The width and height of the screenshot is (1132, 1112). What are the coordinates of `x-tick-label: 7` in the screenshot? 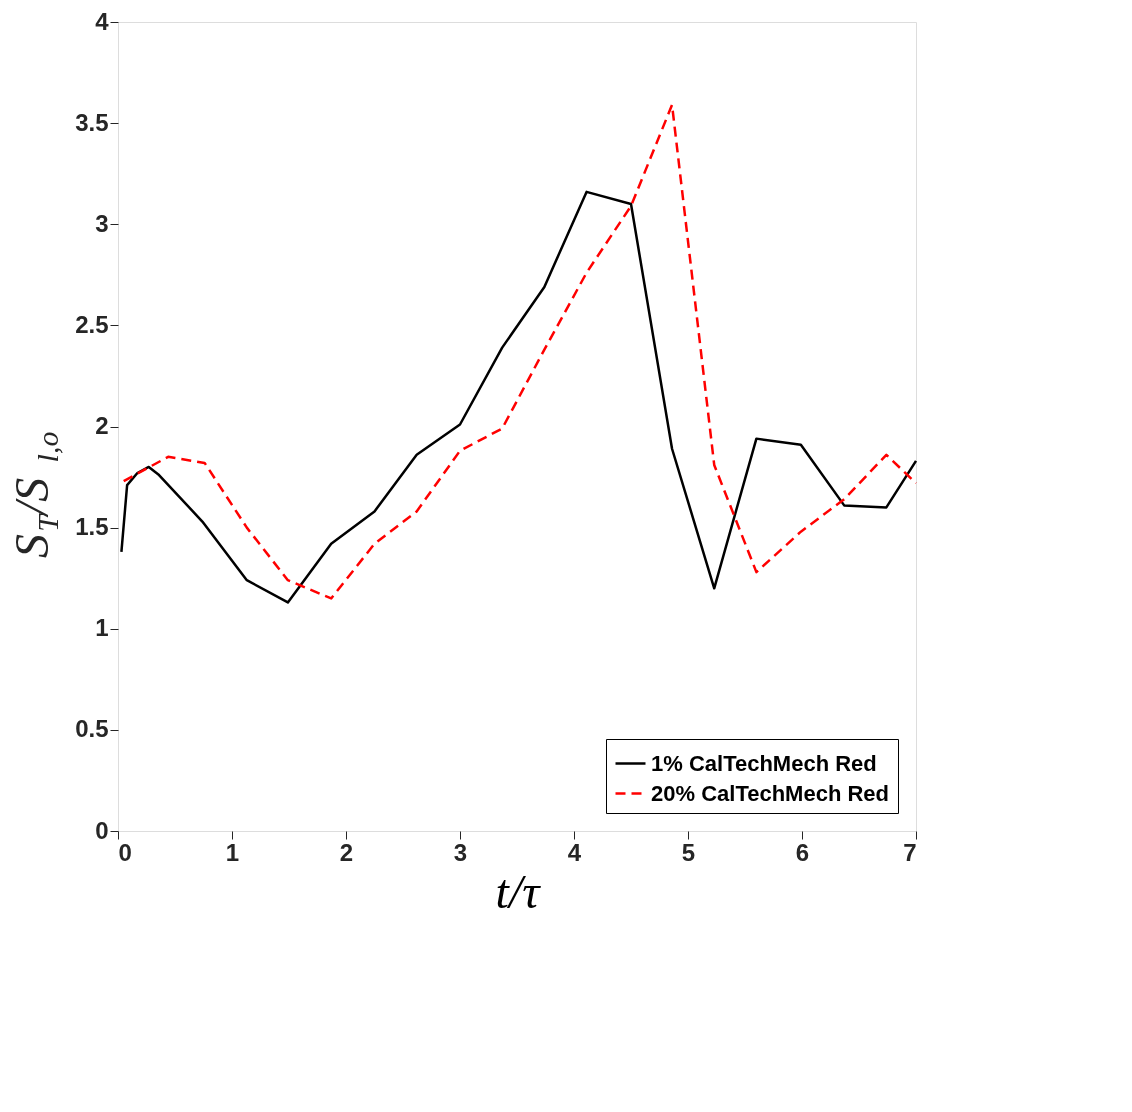 It's located at (910, 852).